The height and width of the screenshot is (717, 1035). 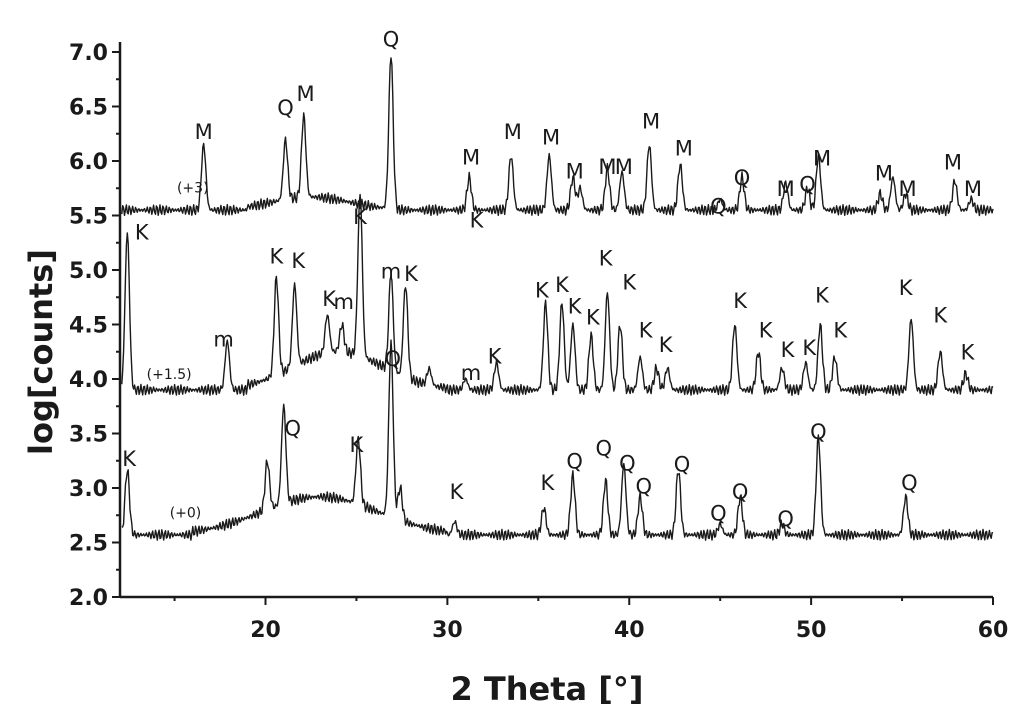 I want to click on offset-label: (+3), so click(x=193, y=189).